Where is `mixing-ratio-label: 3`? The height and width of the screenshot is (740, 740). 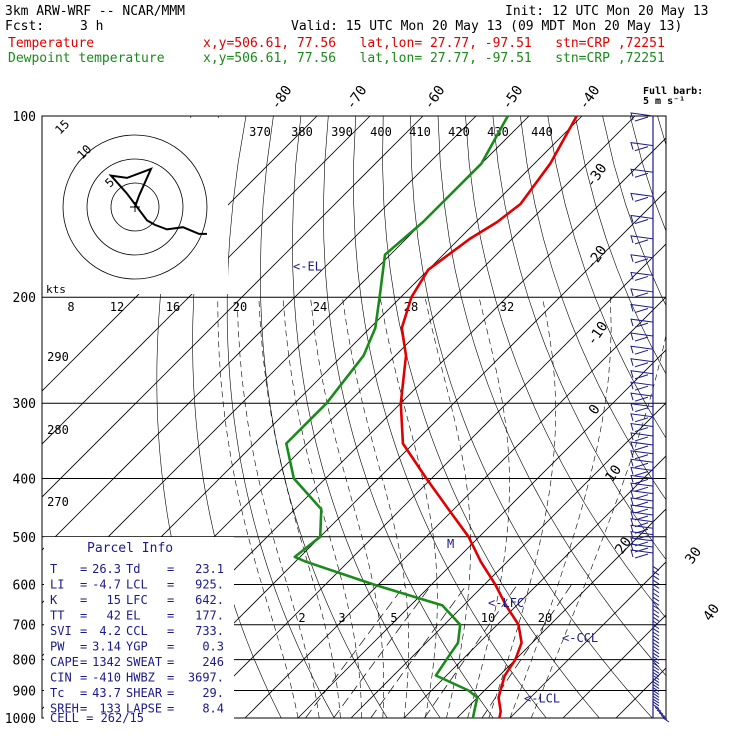
mixing-ratio-label: 3 is located at coordinates (341, 618).